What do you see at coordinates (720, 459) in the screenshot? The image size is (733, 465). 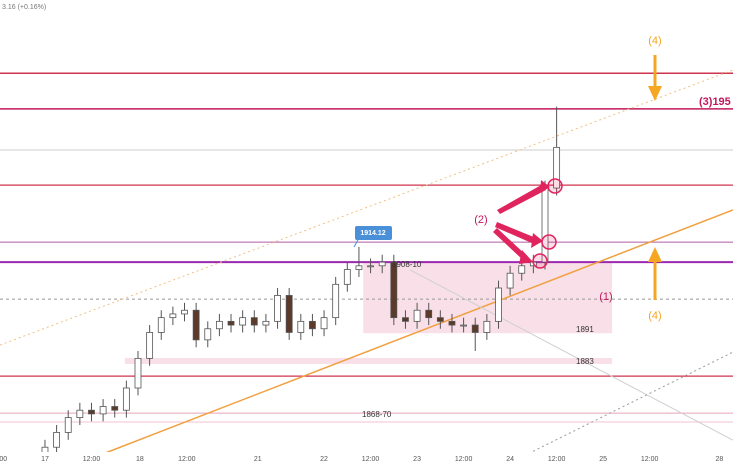 I see `x-tick-label: 28` at bounding box center [720, 459].